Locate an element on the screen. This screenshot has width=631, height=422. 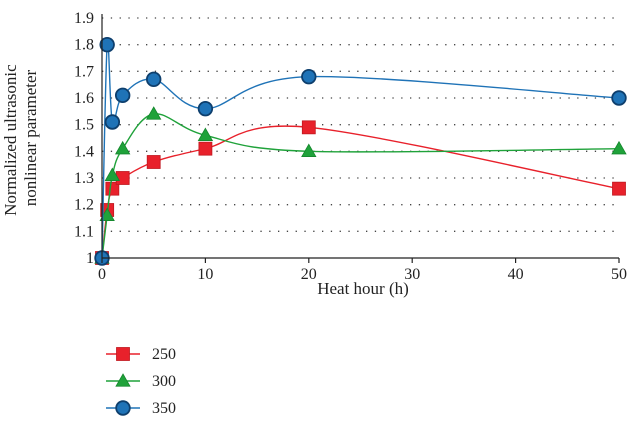
y-tick-labels: 1 1.1 1.2 1.3 1.4 1.5 1.6 1.7 1.8 1.9 is located at coordinates (84, 138).